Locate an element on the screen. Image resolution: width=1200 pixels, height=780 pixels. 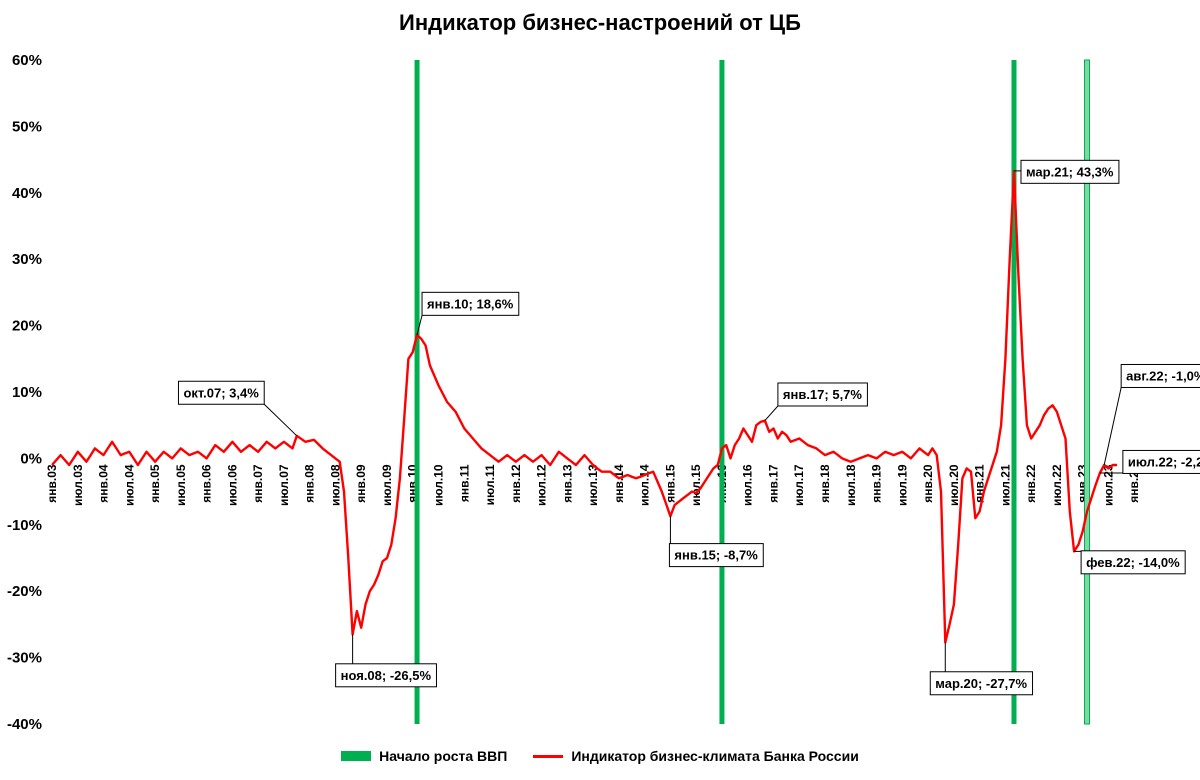
x-tick-label: янв.20 is located at coordinates (928, 483).